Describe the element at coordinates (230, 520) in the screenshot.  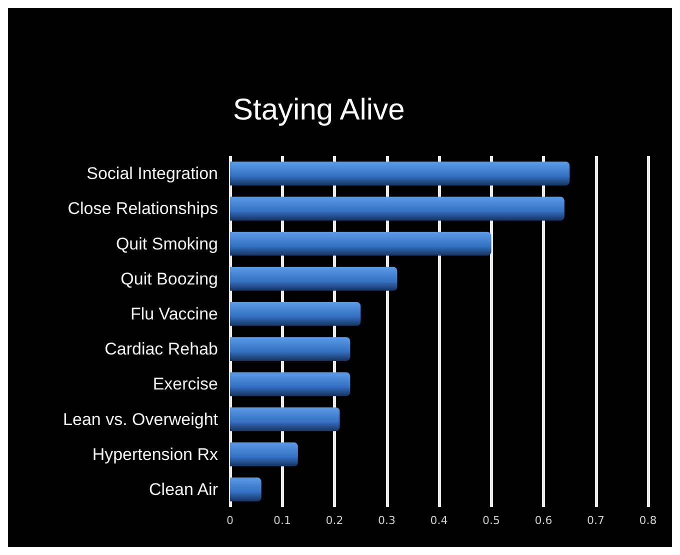
I see `x-tick-label: 0` at that location.